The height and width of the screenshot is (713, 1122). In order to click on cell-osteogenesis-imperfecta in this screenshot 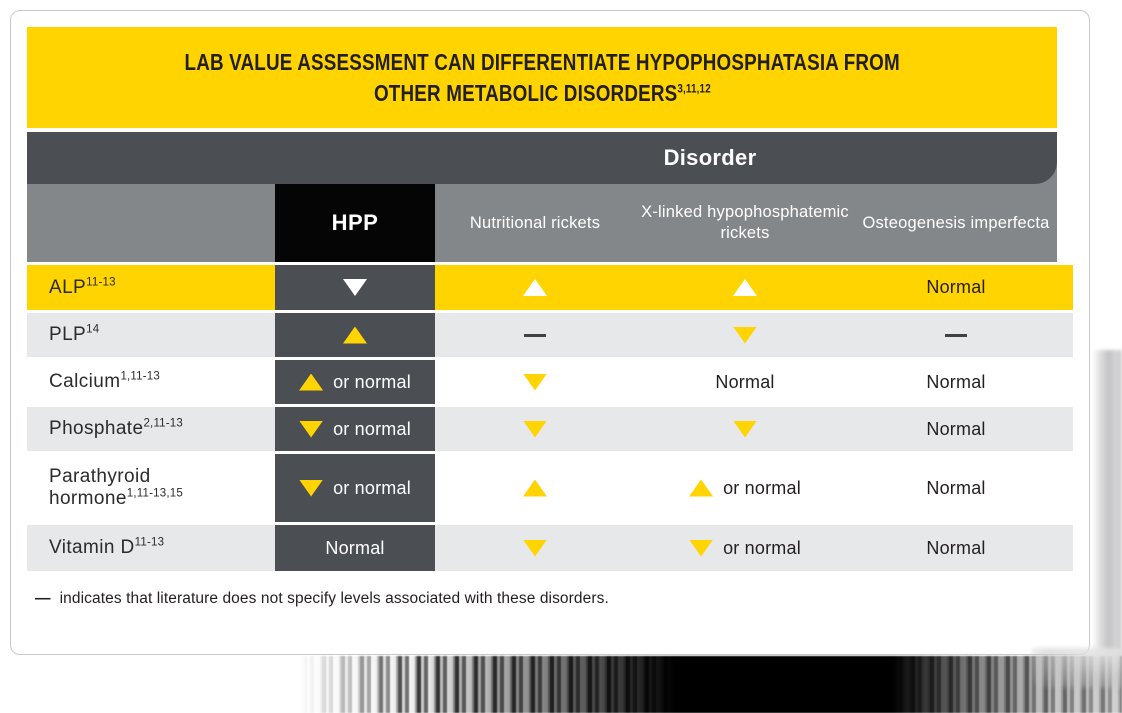, I will do `click(956, 335)`.